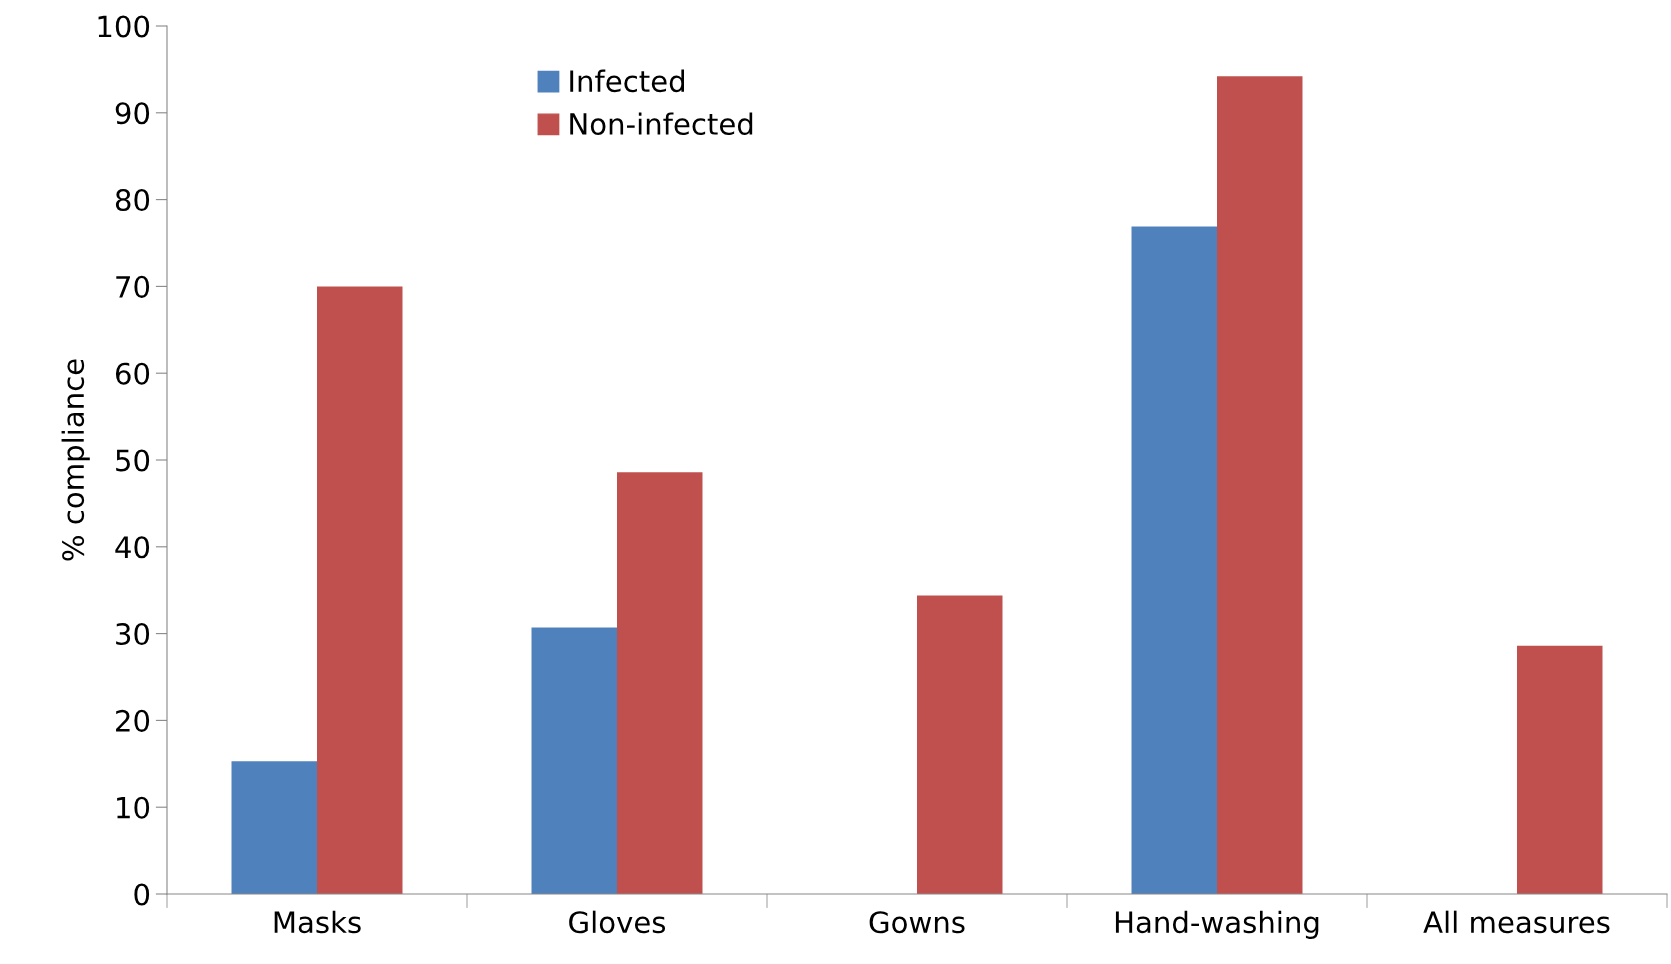  I want to click on y-axis-title: % compliance, so click(75, 460).